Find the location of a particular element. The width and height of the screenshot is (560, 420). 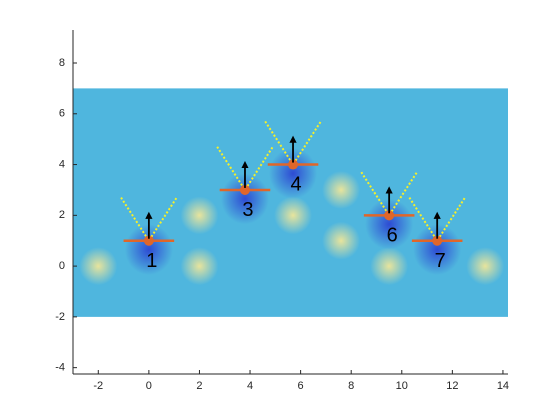

x-tick-label: 8 is located at coordinates (351, 386).